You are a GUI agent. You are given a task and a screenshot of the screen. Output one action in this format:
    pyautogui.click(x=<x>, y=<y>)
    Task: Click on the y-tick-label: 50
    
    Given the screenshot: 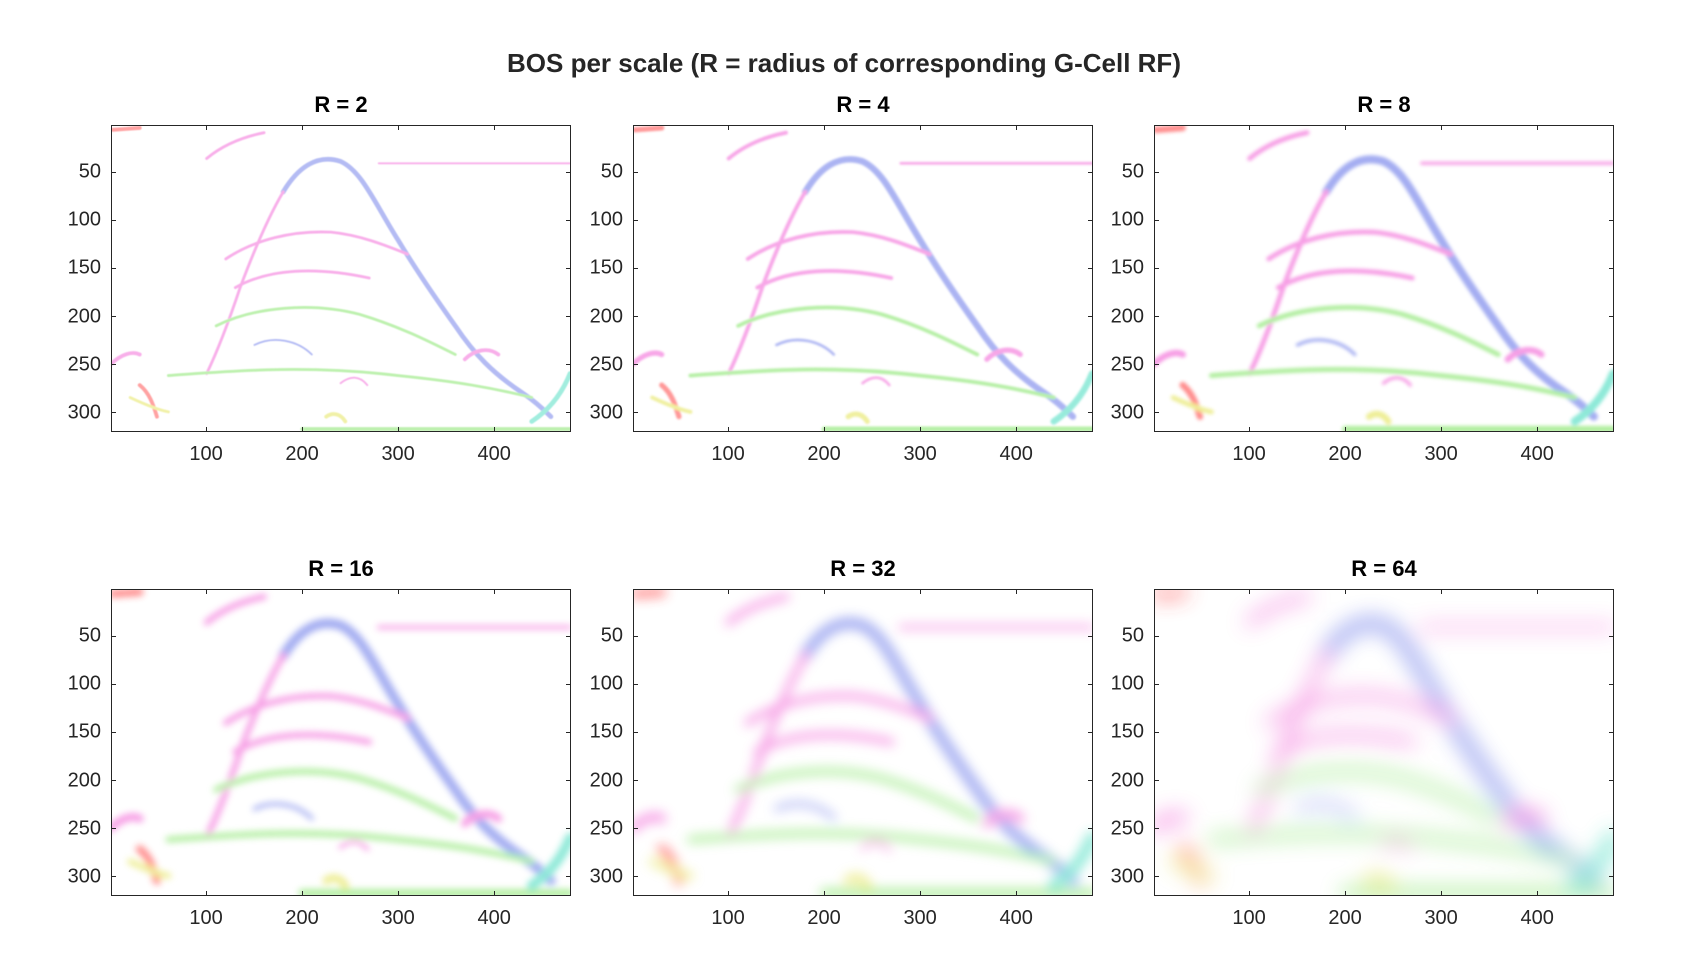 What is the action you would take?
    pyautogui.click(x=89, y=635)
    